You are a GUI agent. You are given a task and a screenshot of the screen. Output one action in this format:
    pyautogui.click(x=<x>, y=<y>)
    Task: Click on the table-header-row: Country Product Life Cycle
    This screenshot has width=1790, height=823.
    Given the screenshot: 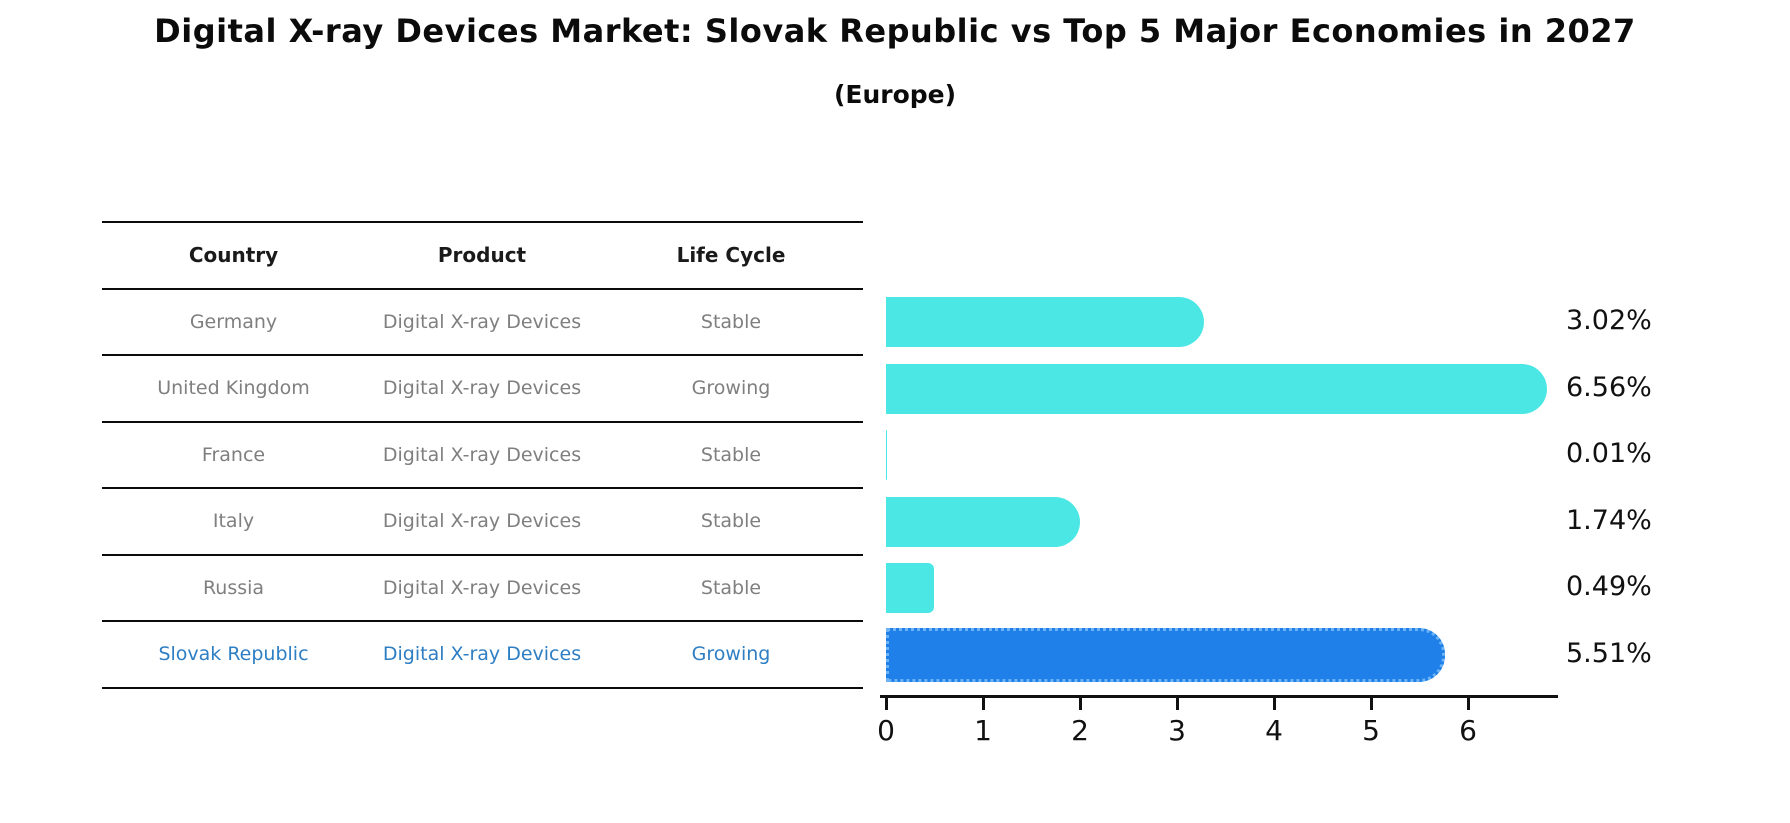 What is the action you would take?
    pyautogui.click(x=482, y=256)
    